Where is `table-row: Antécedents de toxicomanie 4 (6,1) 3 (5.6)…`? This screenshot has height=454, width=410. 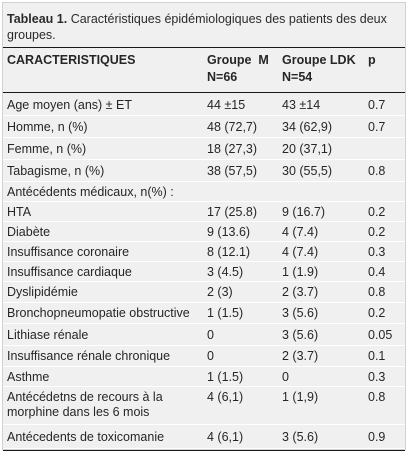 table-row: Antécedents de toxicomanie 4 (6,1) 3 (5.6)… is located at coordinates (204, 437).